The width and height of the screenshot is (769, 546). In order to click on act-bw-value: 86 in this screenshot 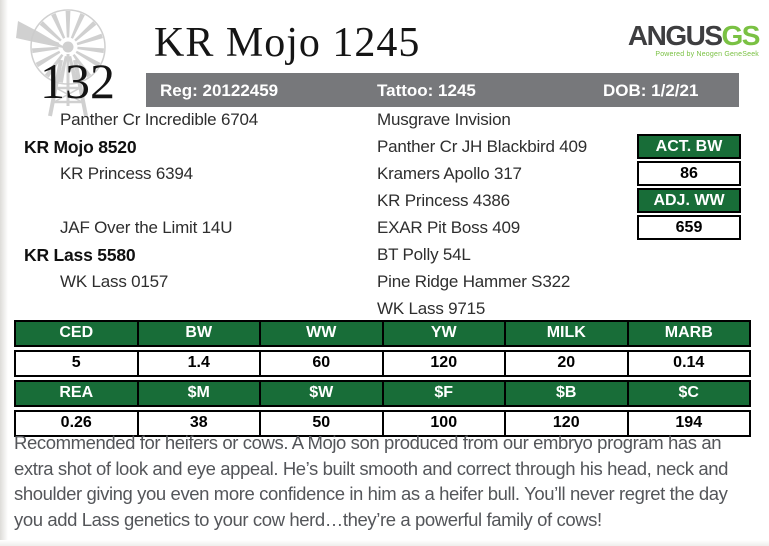, I will do `click(689, 173)`.